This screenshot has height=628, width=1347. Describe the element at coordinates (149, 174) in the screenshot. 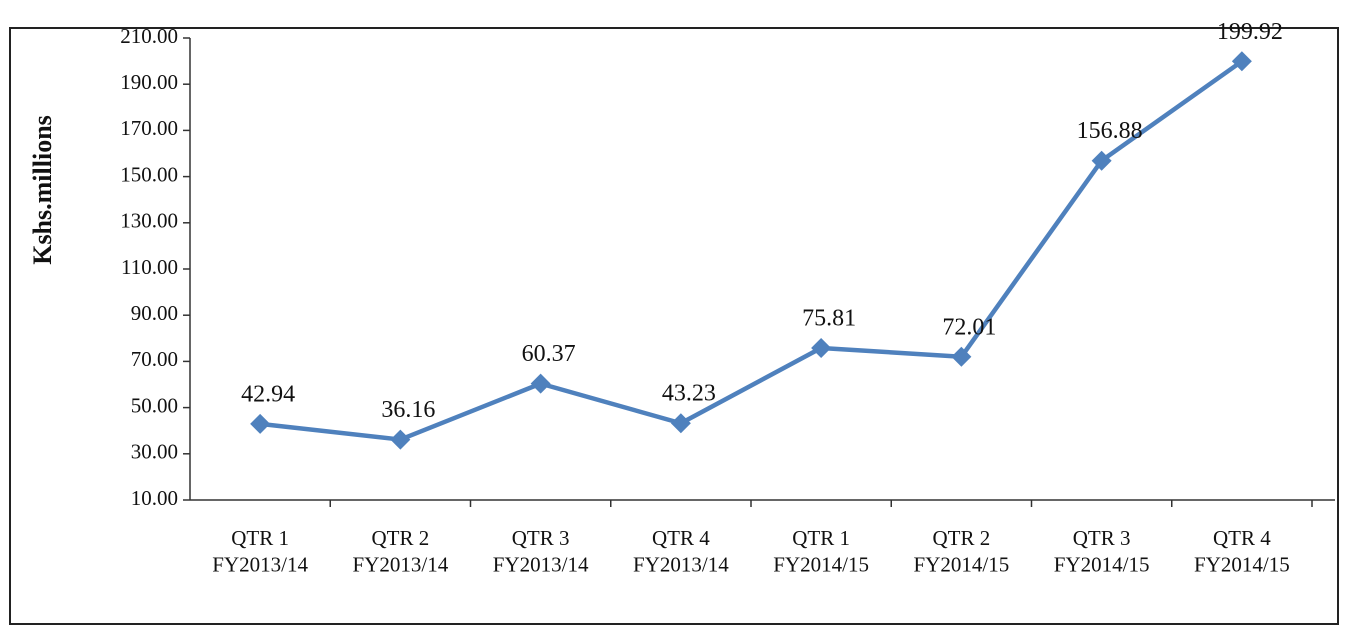

I see `y-tick-label: 150.00` at that location.